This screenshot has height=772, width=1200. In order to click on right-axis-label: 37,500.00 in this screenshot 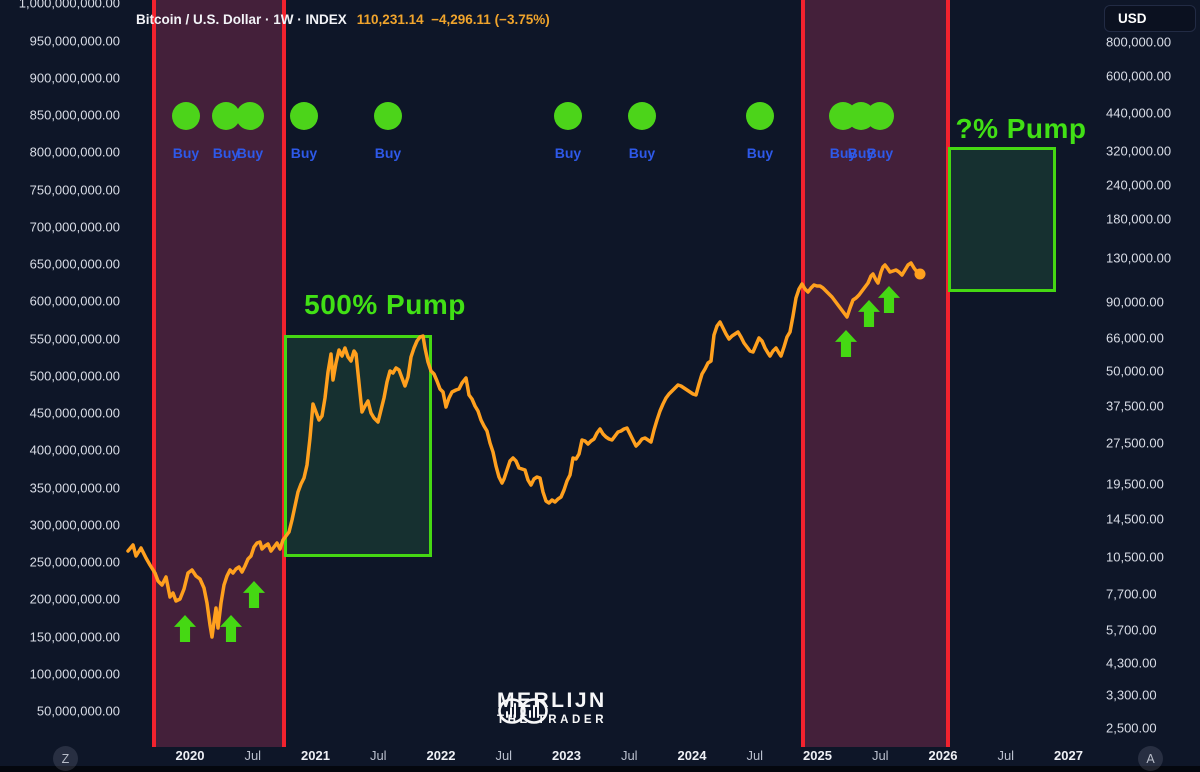, I will do `click(1135, 406)`.